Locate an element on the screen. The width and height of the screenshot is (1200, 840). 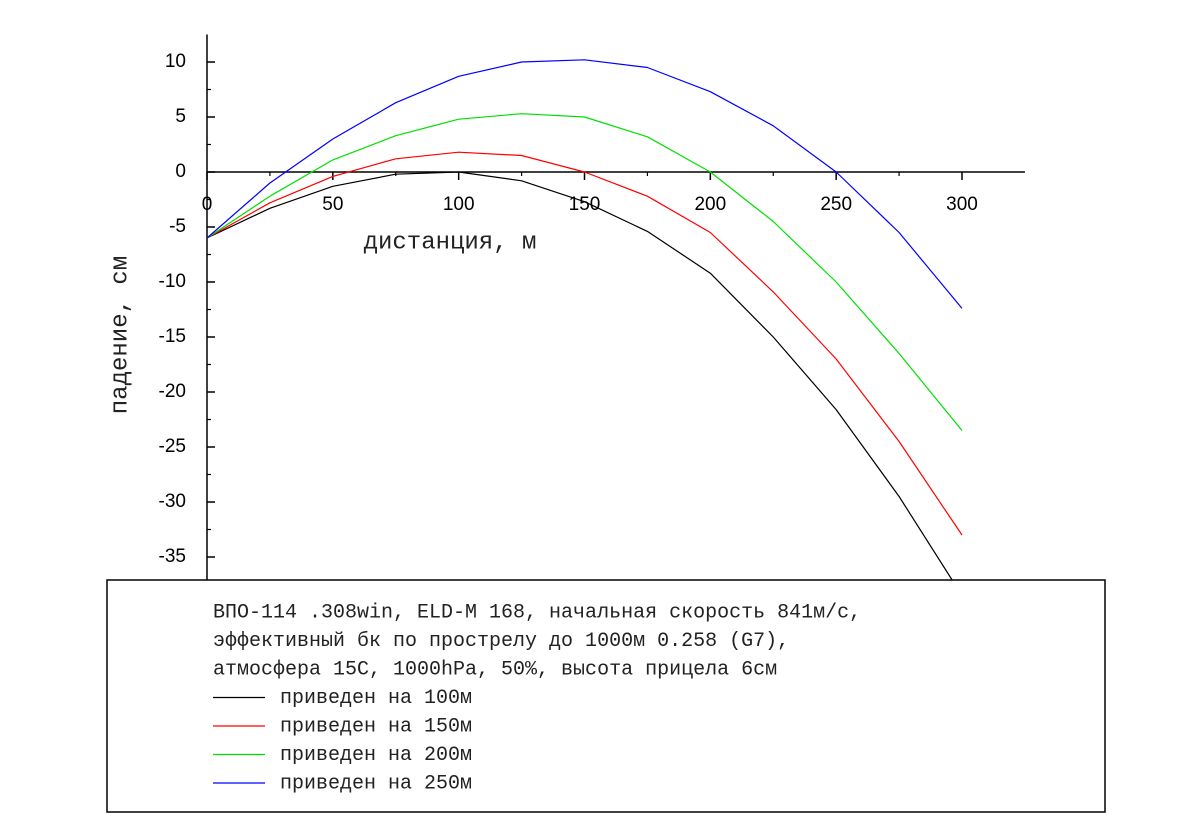
y-tick-label: -25 is located at coordinates (172, 446).